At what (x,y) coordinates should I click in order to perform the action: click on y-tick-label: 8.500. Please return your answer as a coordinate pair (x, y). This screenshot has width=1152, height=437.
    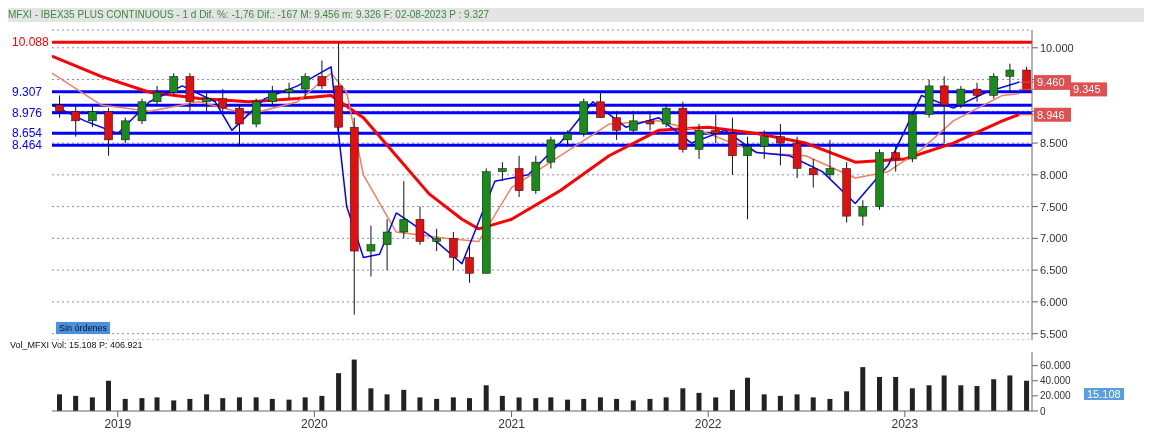
    Looking at the image, I should click on (1054, 142).